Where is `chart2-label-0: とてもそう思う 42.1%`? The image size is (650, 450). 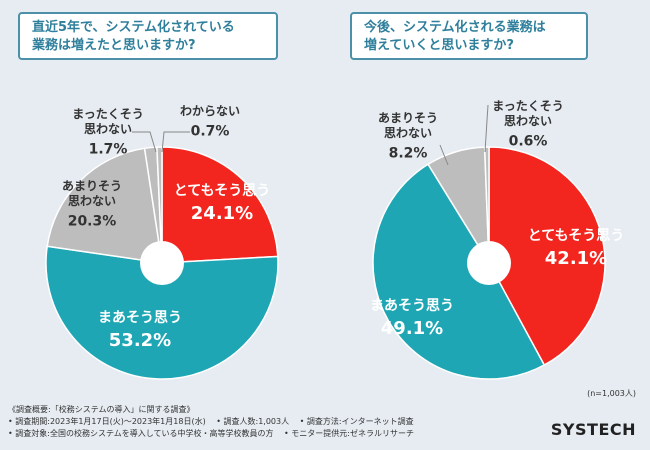
chart2-label-0: とてもそう思う 42.1% is located at coordinates (576, 248).